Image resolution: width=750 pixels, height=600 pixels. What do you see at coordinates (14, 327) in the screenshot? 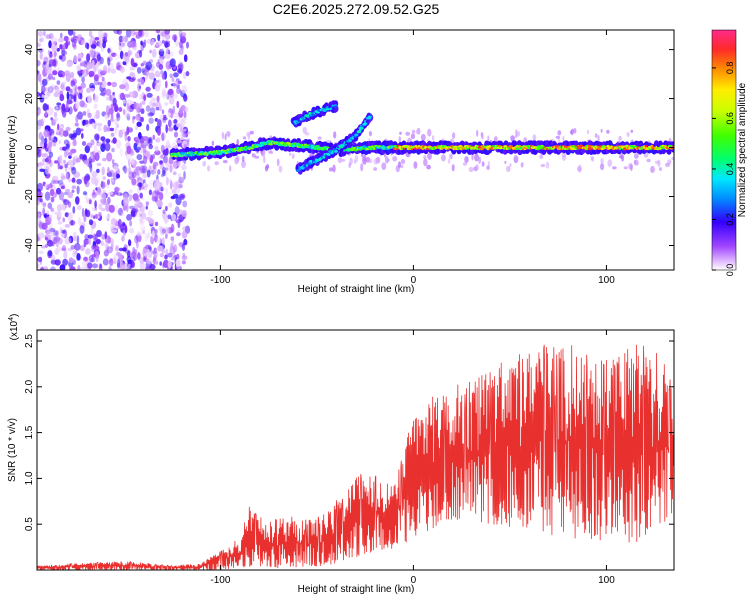
I see `snr-scale-label: (x104)` at bounding box center [14, 327].